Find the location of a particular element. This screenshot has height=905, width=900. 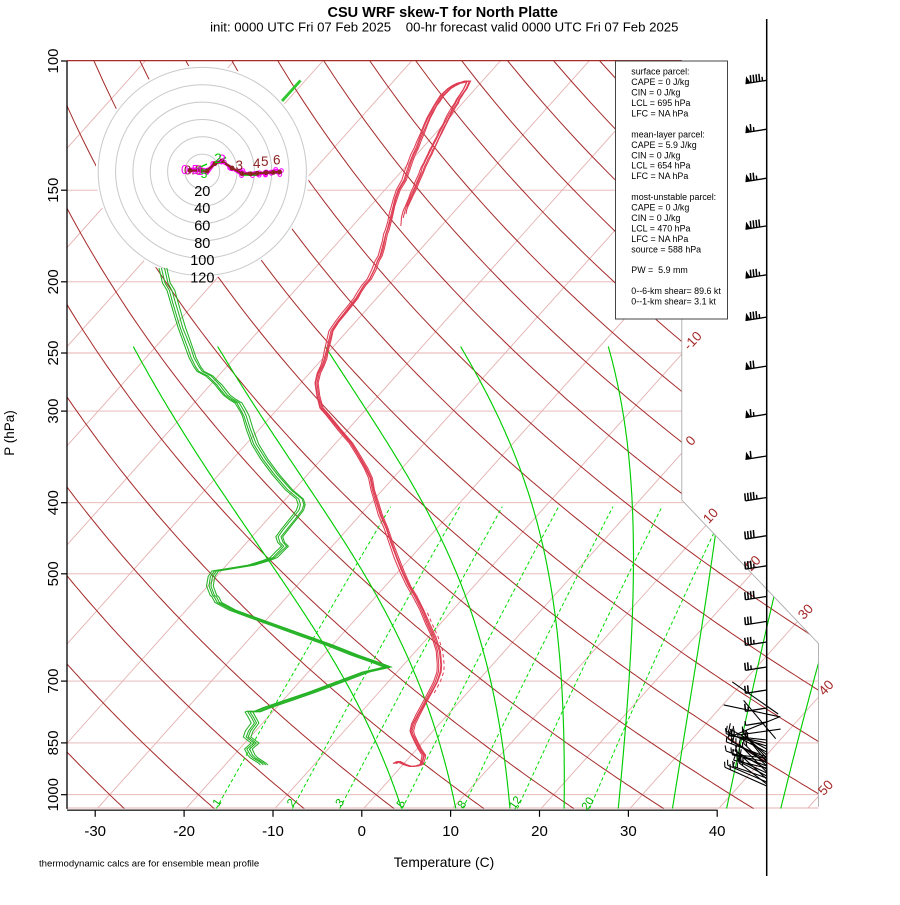

svg-text: CAPE = 5.9 J/kg is located at coordinates (663, 145).